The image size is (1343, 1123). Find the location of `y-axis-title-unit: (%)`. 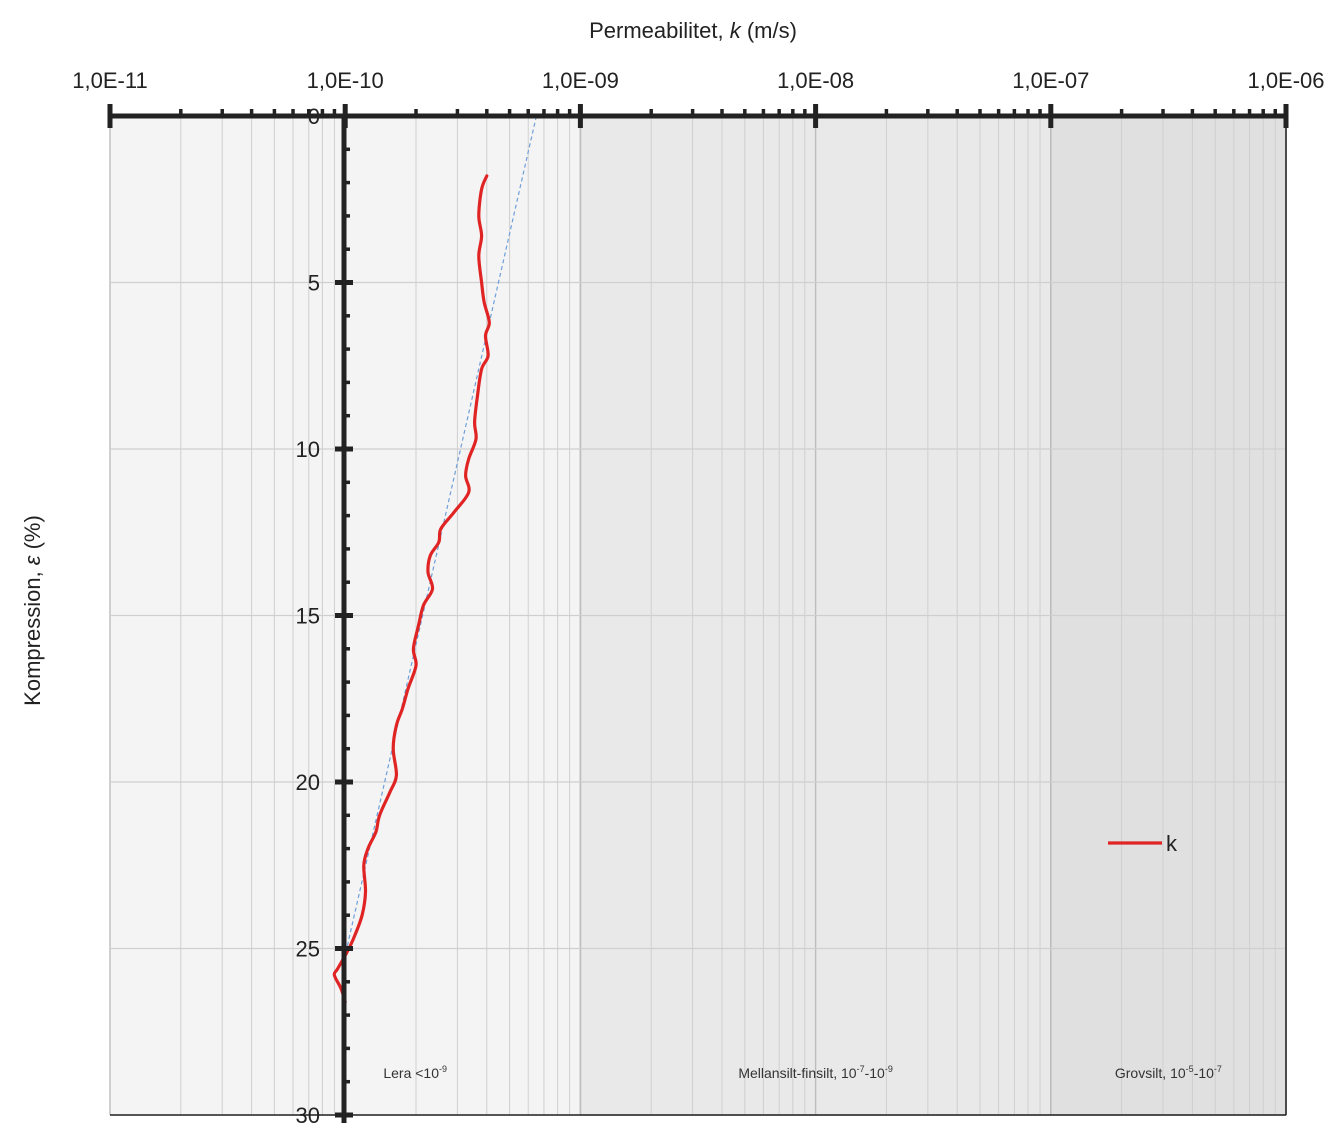

y-axis-title-unit: (%) is located at coordinates (32, 535).